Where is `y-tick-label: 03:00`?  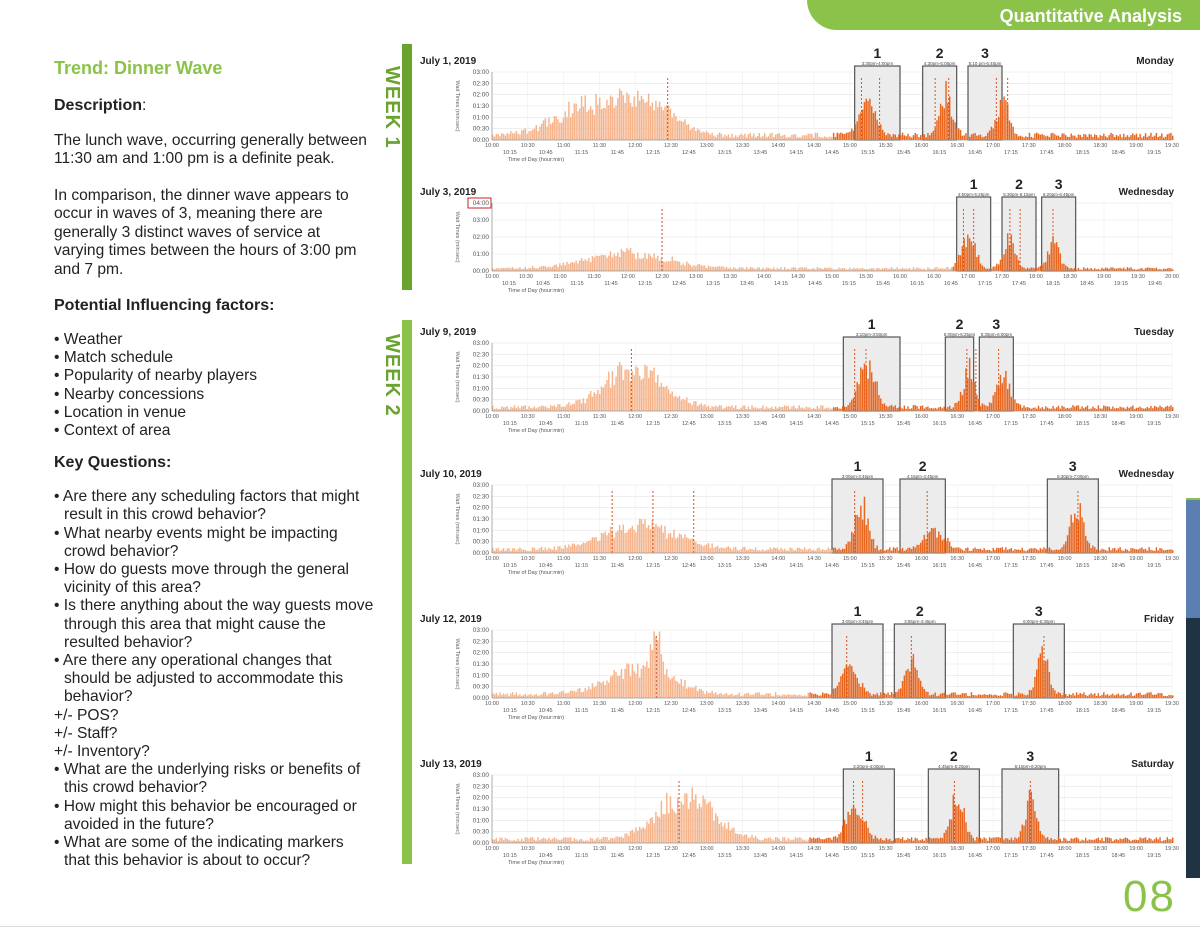 y-tick-label: 03:00 is located at coordinates (481, 485).